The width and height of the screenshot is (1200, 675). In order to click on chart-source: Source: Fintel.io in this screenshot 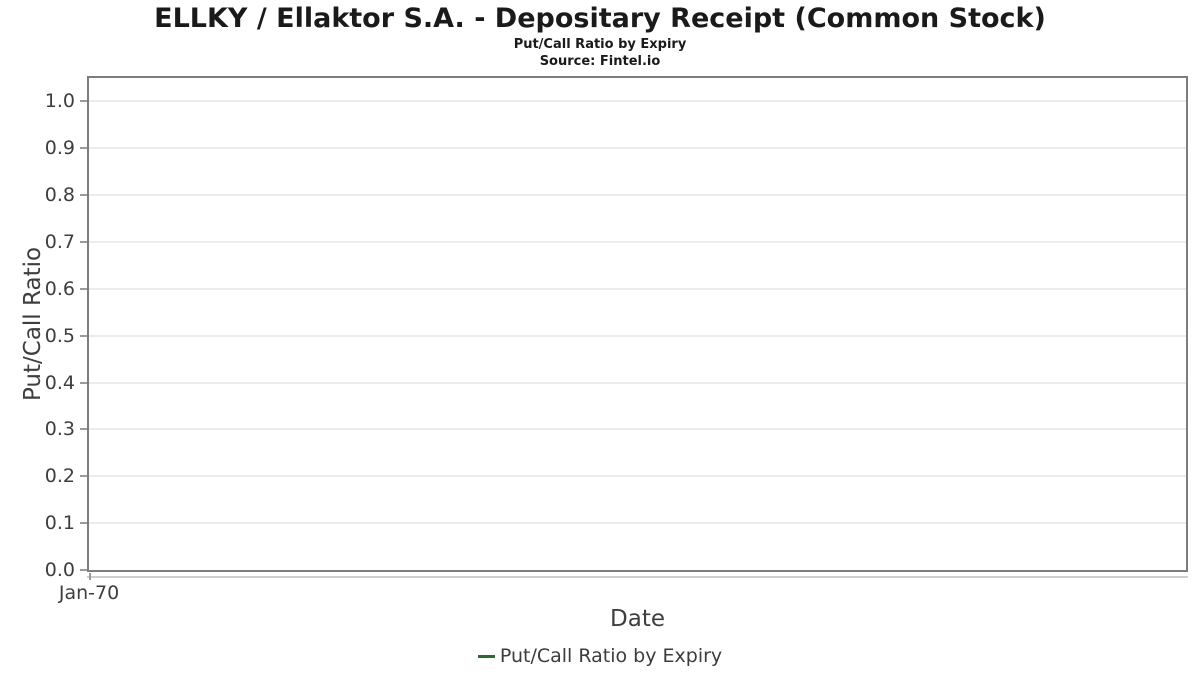, I will do `click(600, 62)`.